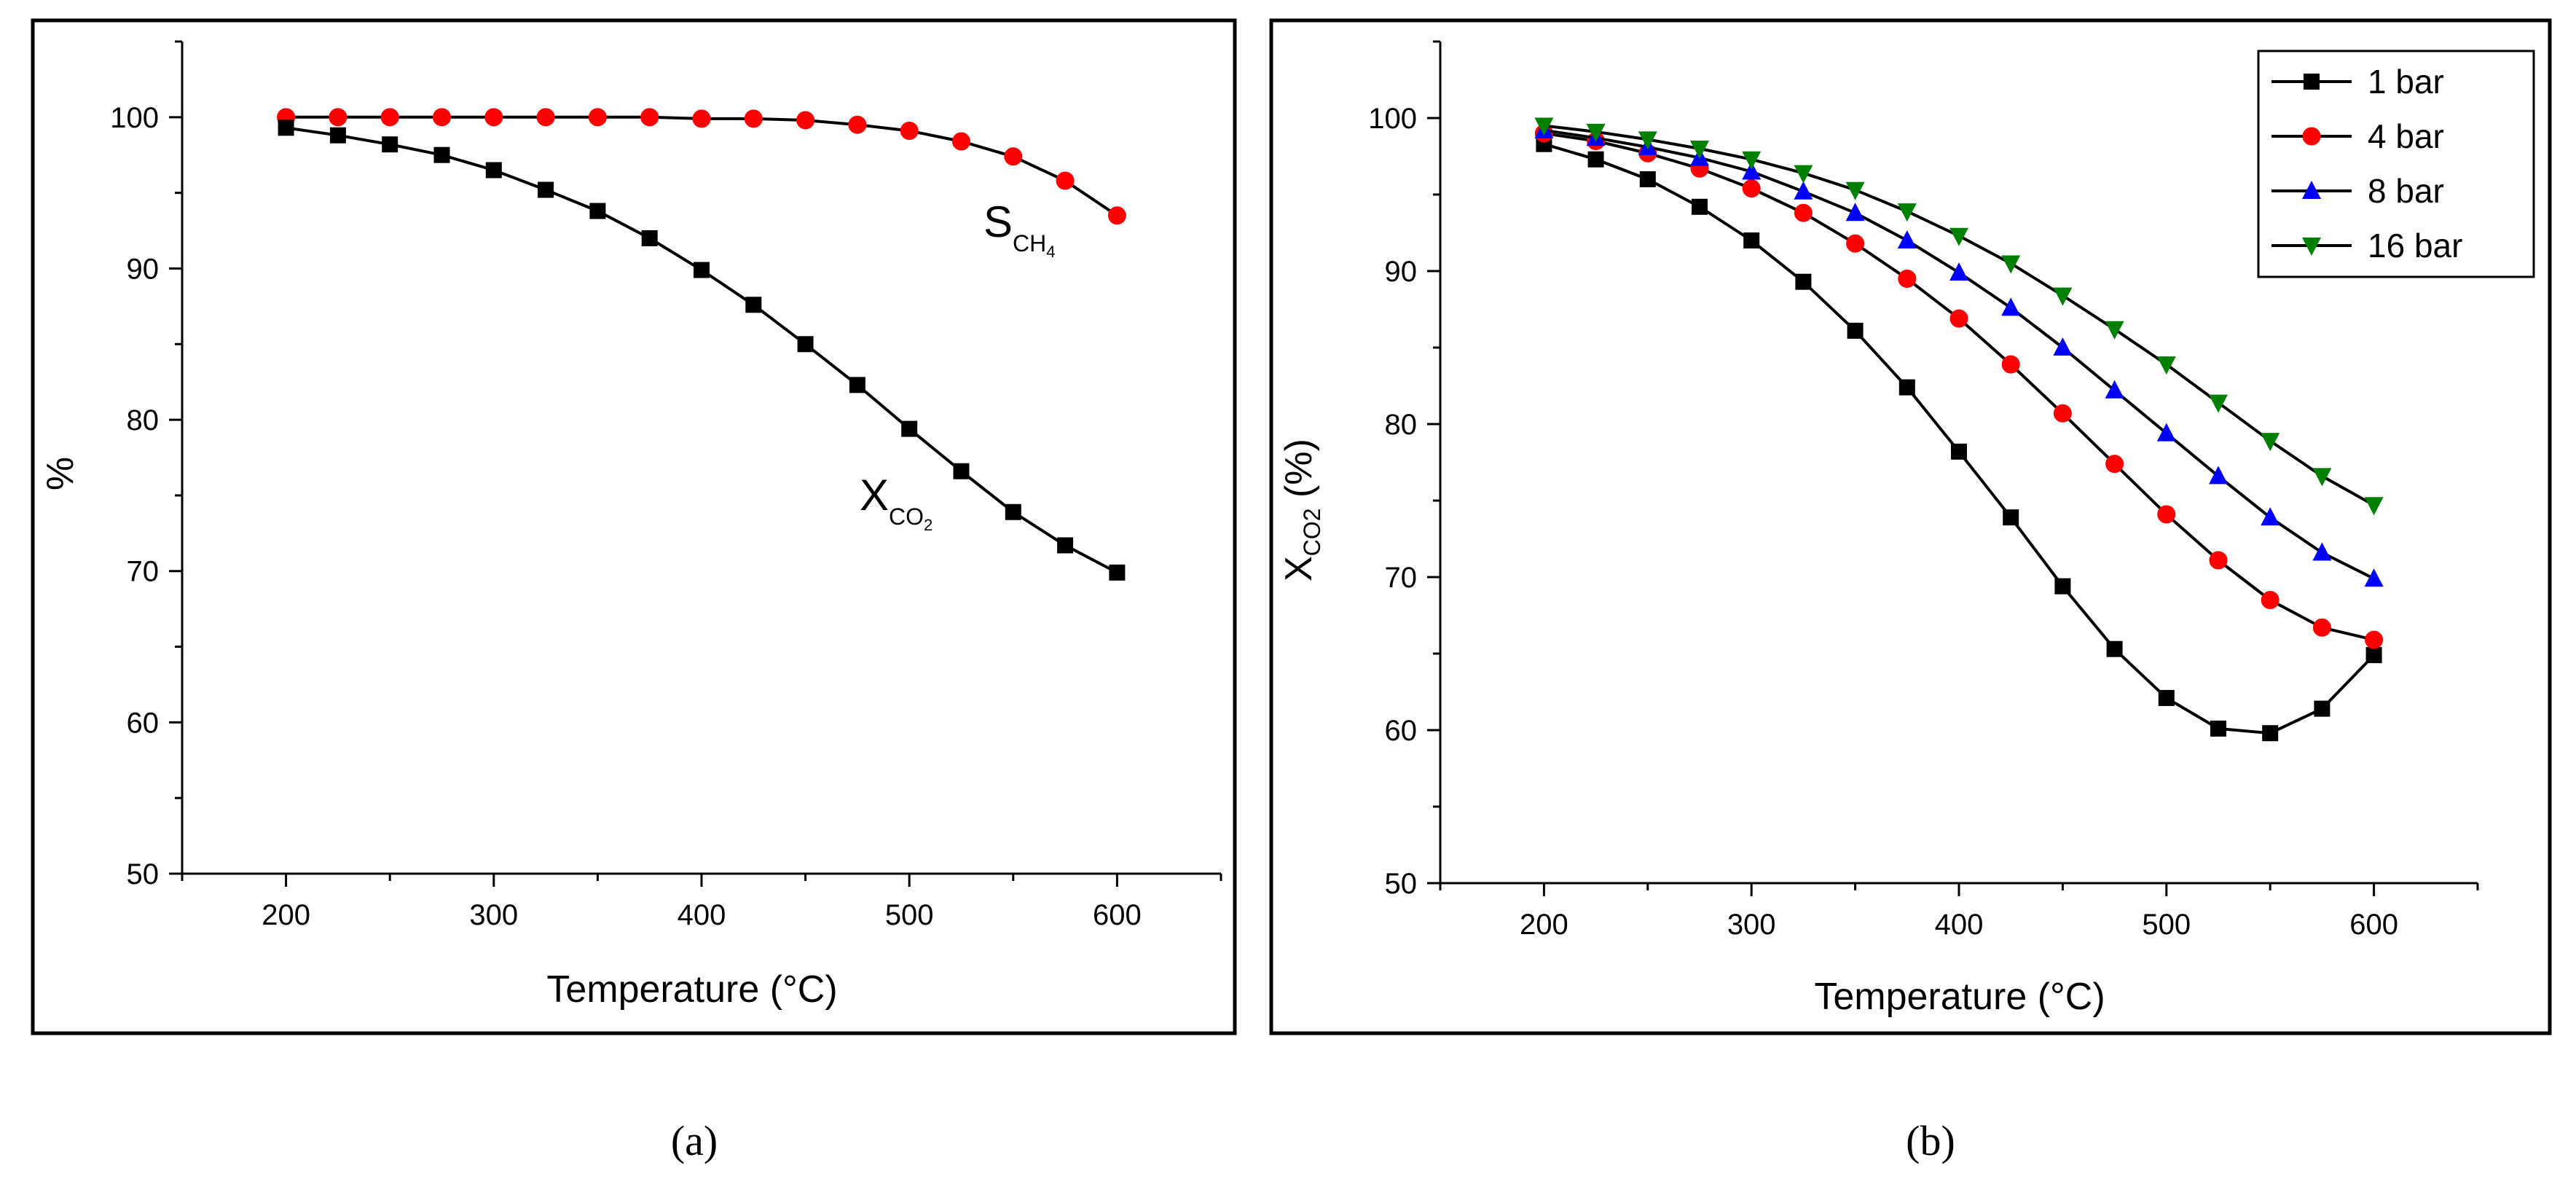 This screenshot has height=1195, width=2576. I want to click on legend-label: 4 bar, so click(2406, 136).